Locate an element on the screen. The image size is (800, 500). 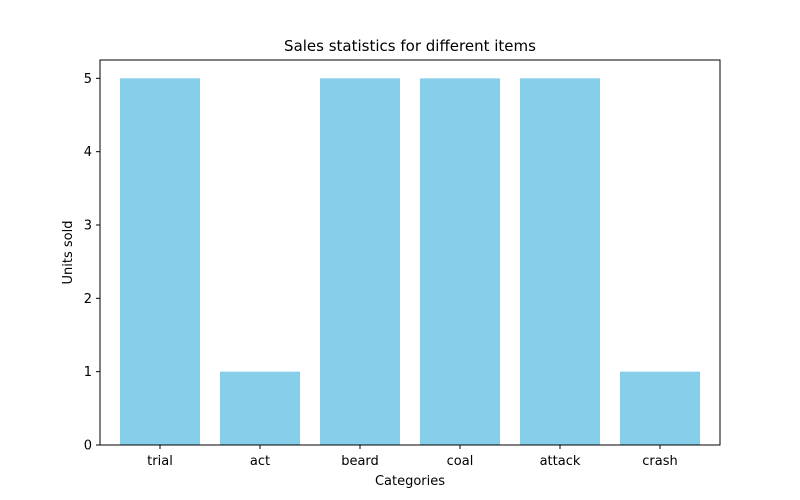
x-tick-label-crash: crash is located at coordinates (659, 461).